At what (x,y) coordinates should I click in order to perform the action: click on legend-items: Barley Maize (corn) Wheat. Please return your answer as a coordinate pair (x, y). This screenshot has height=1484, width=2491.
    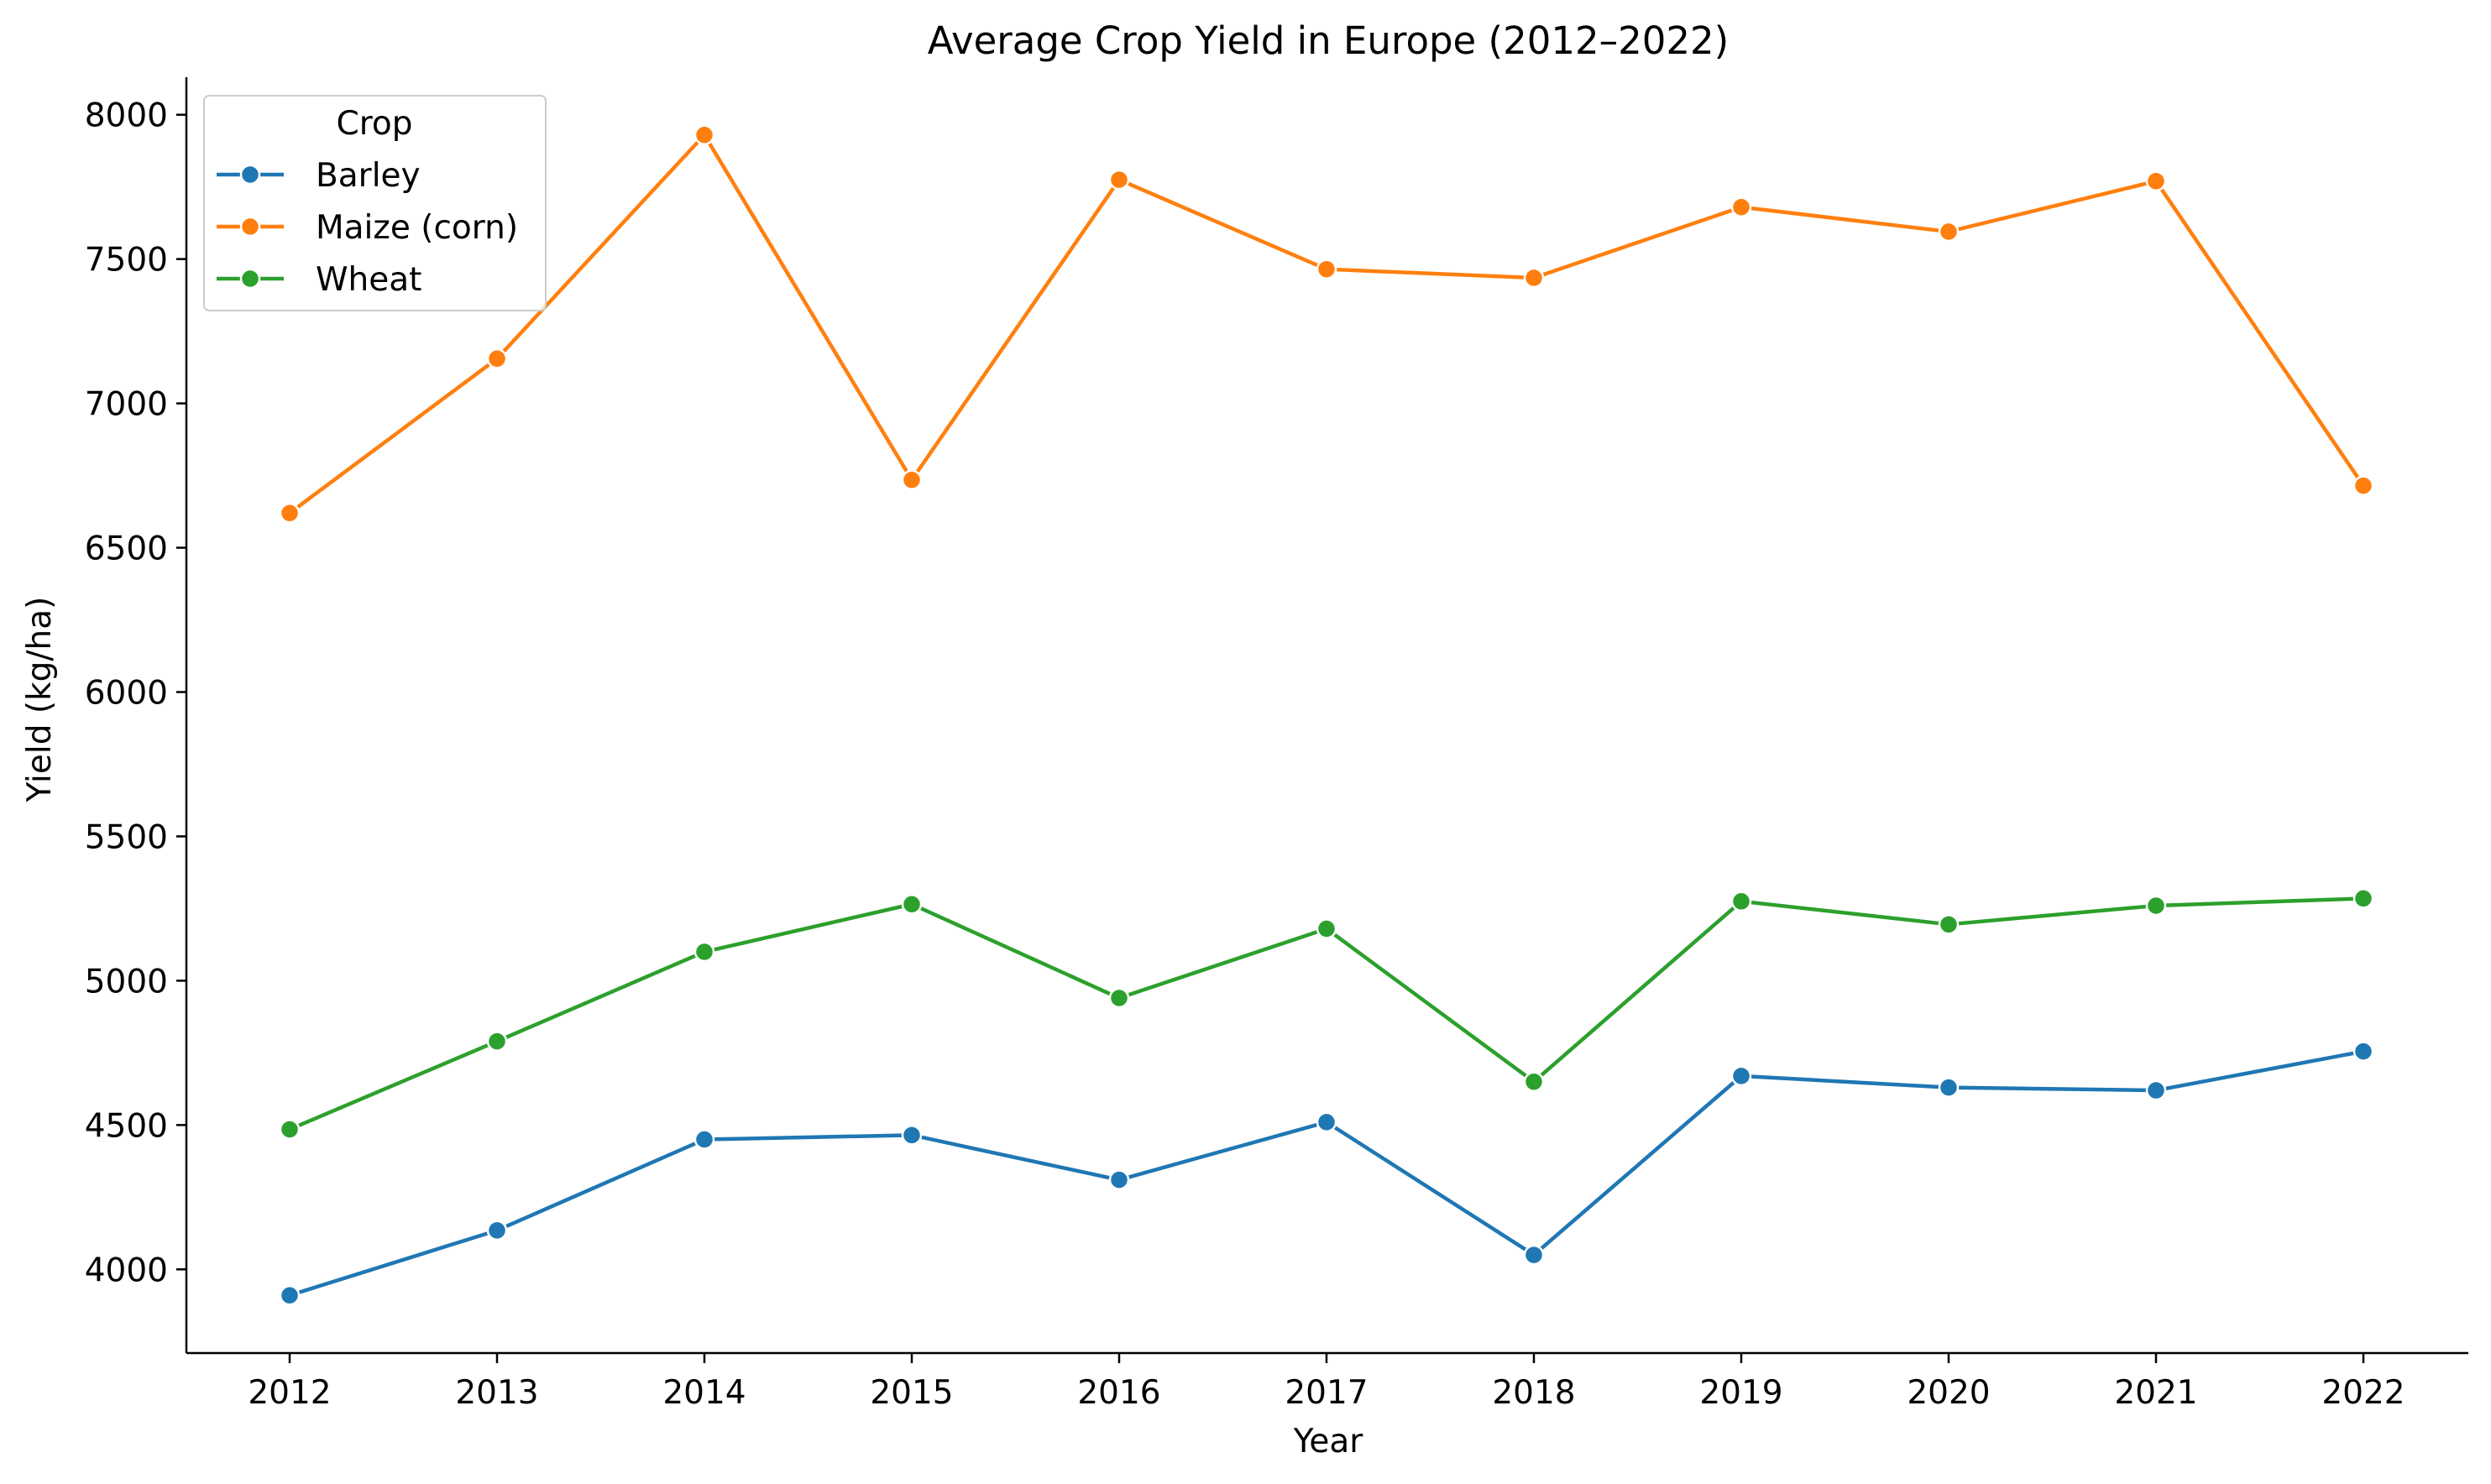
    Looking at the image, I should click on (367, 228).